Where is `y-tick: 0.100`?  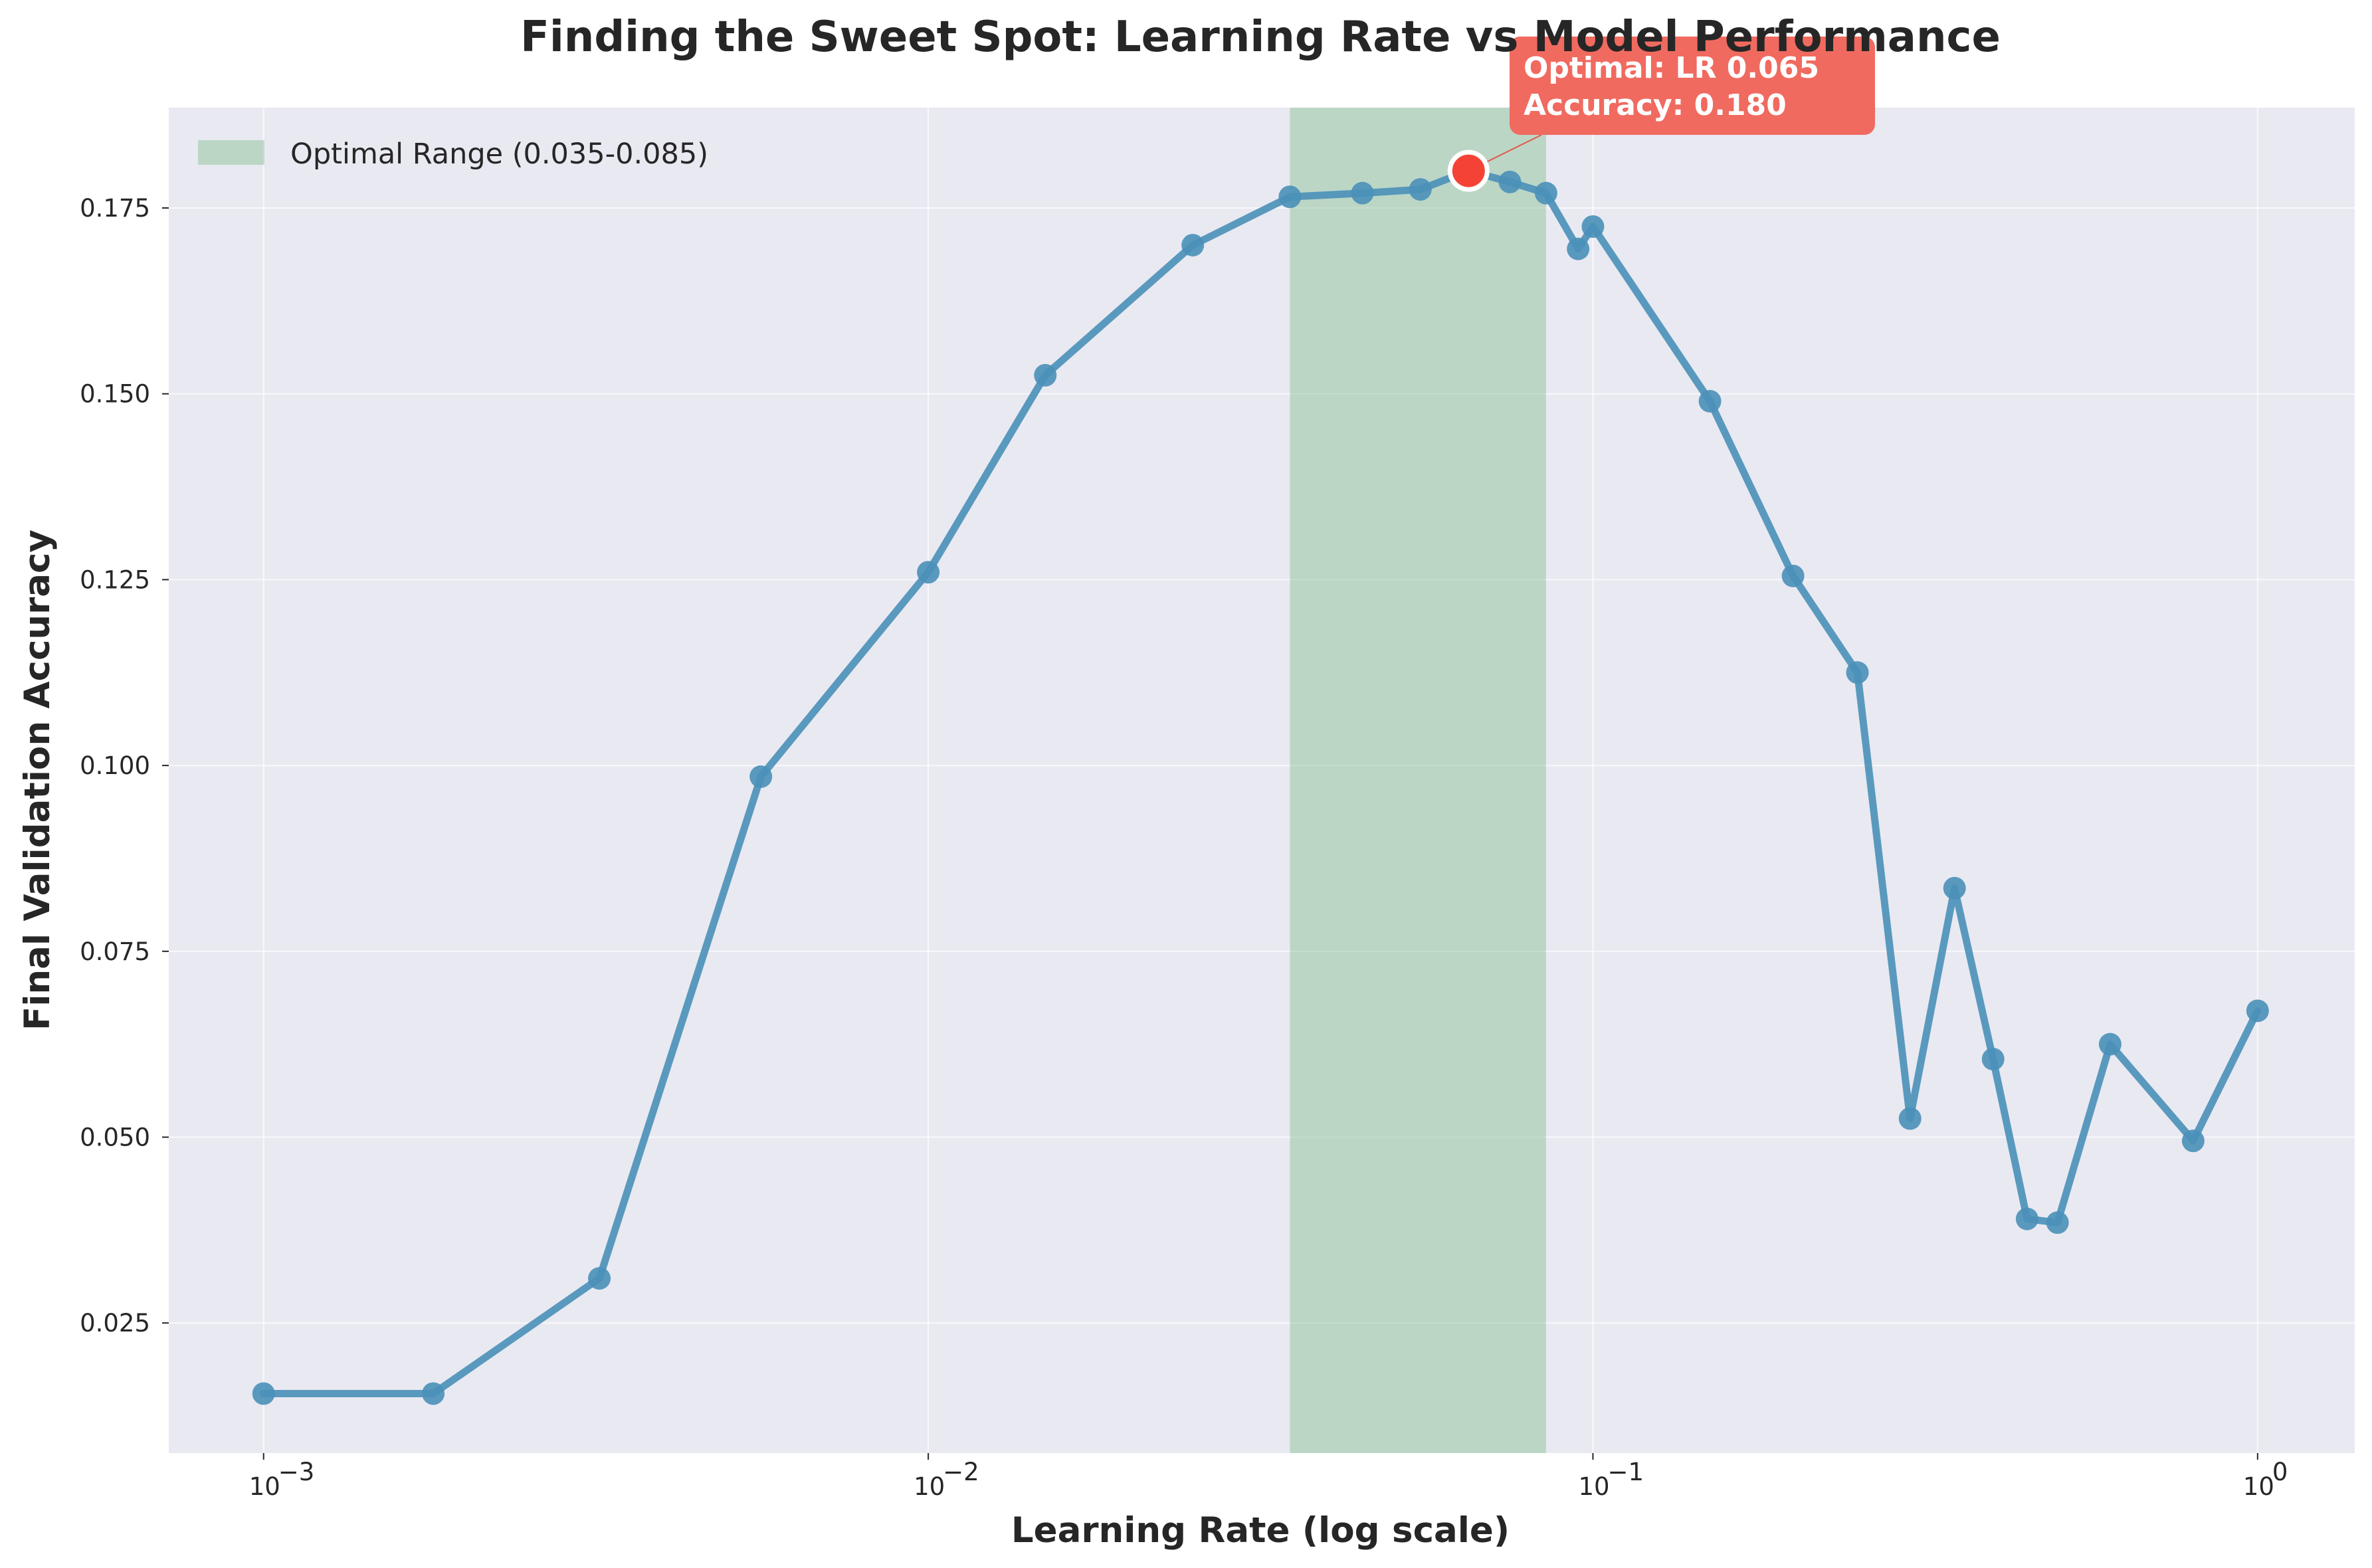
y-tick: 0.100 is located at coordinates (124, 765).